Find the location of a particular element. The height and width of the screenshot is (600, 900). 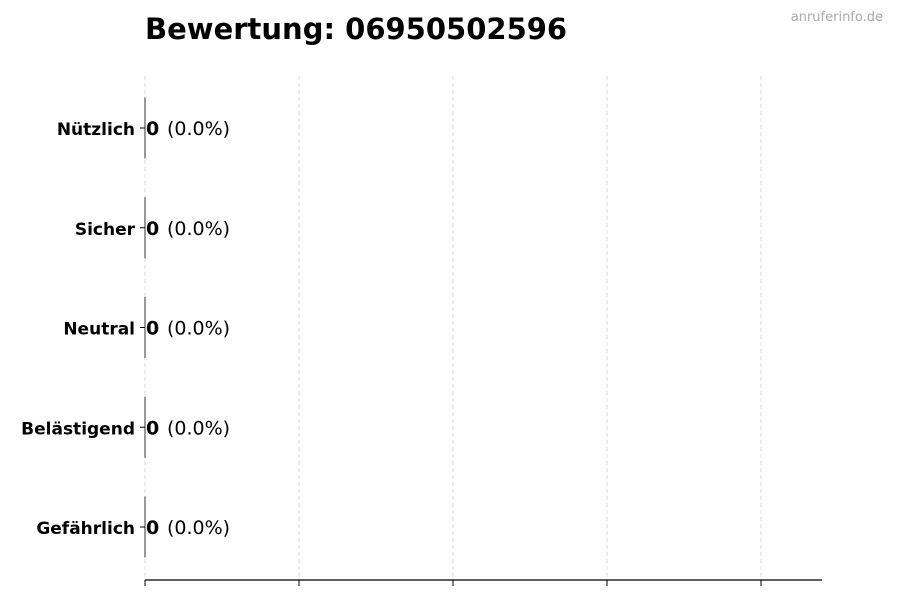

category-label: Sicher is located at coordinates (105, 230).